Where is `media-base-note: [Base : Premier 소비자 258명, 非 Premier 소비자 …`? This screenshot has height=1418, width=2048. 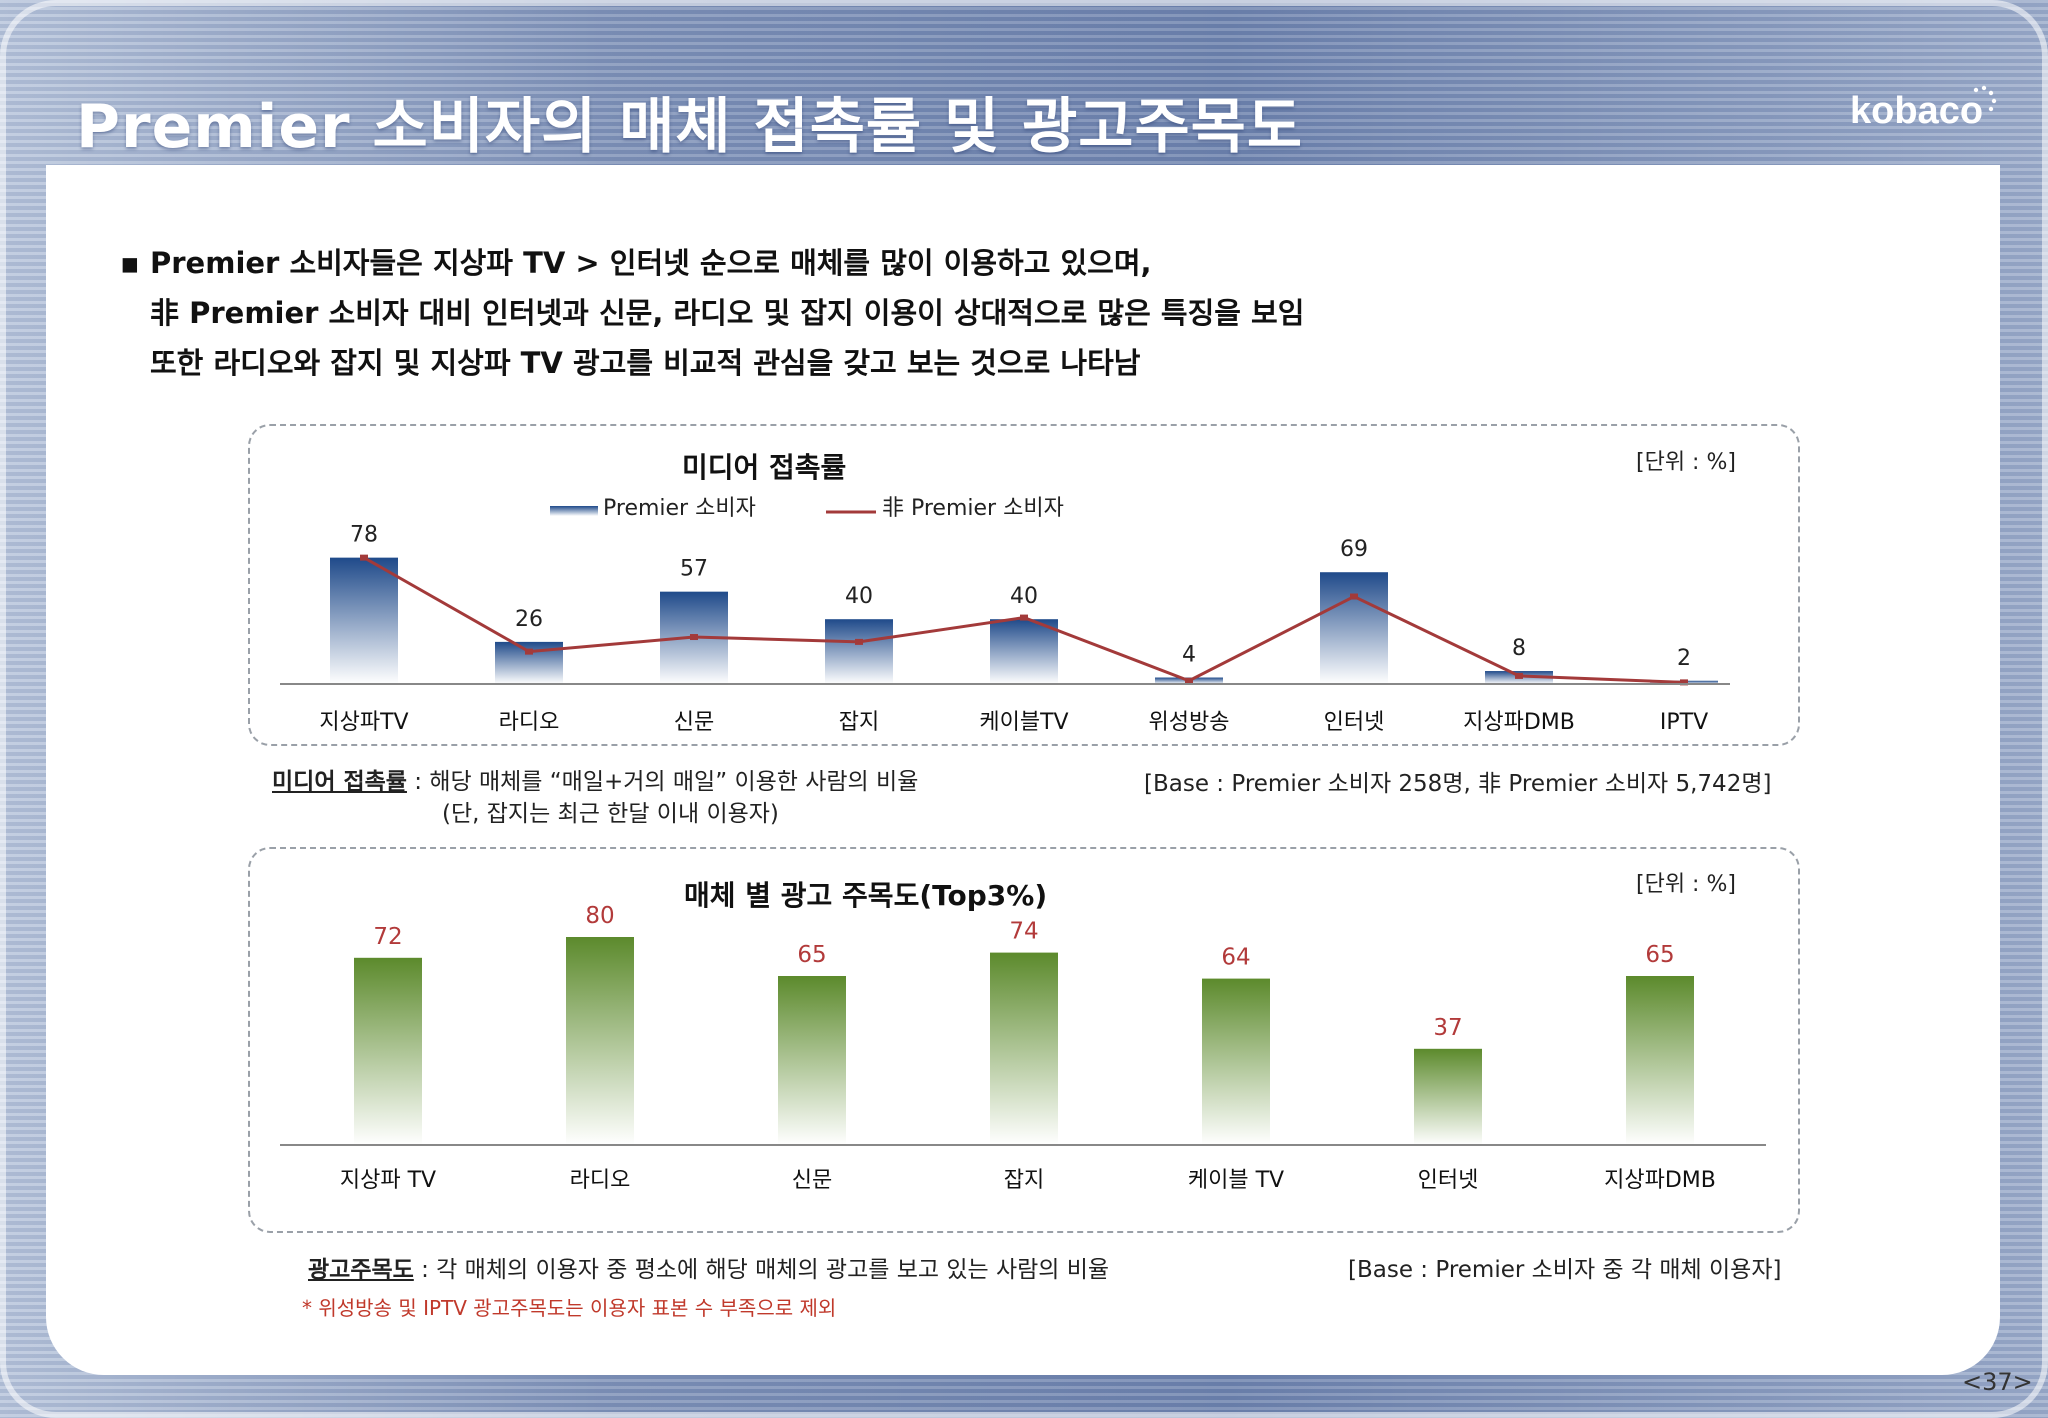 media-base-note: [Base : Premier 소비자 258명, 非 Premier 소비자 … is located at coordinates (1458, 784).